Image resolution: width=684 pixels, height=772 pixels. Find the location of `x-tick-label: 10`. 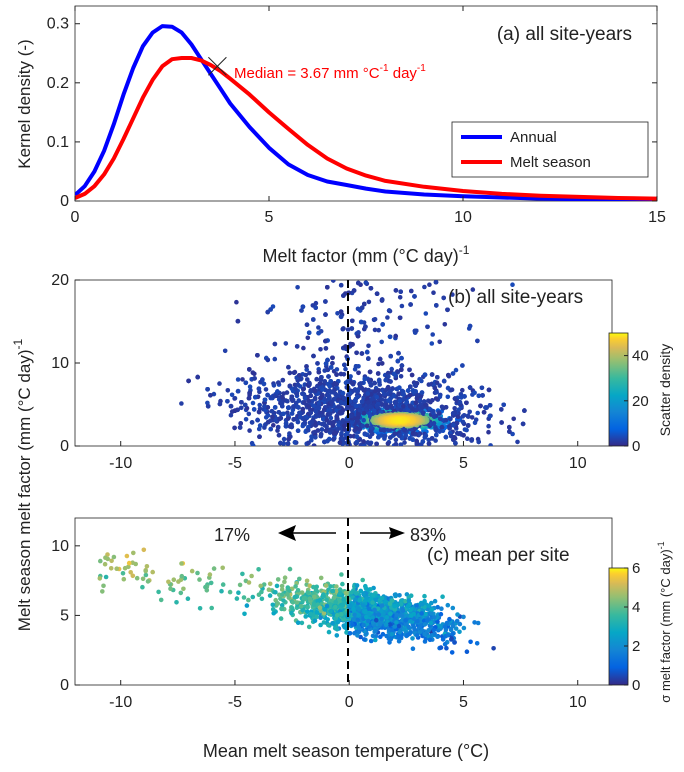

x-tick-label: 10 is located at coordinates (578, 463).